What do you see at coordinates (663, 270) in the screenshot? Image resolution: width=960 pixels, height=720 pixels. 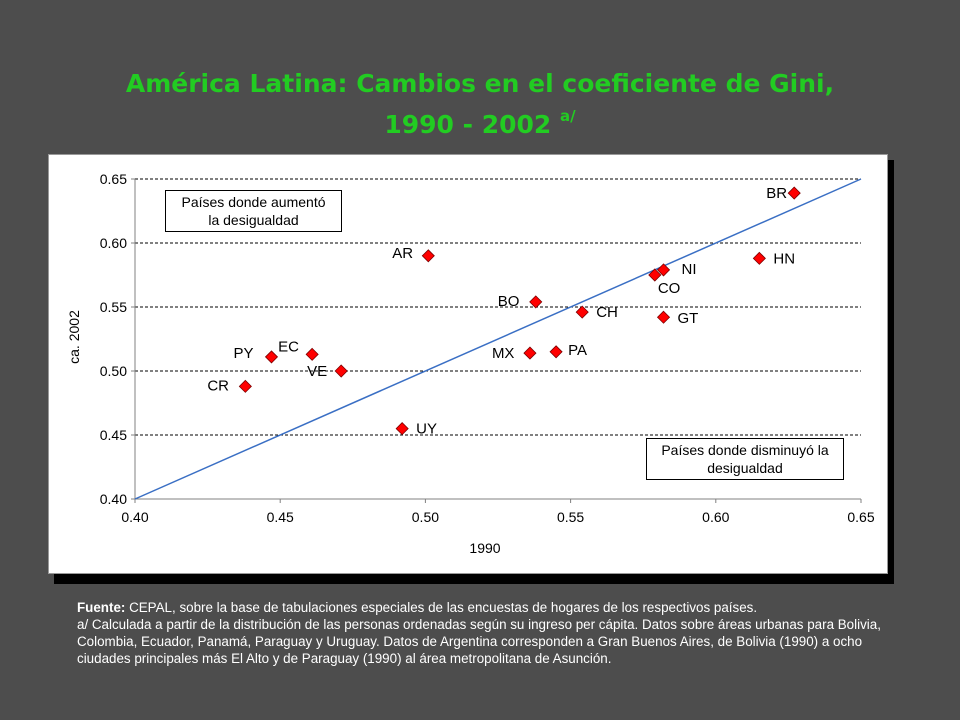 I see `data-point-ni` at bounding box center [663, 270].